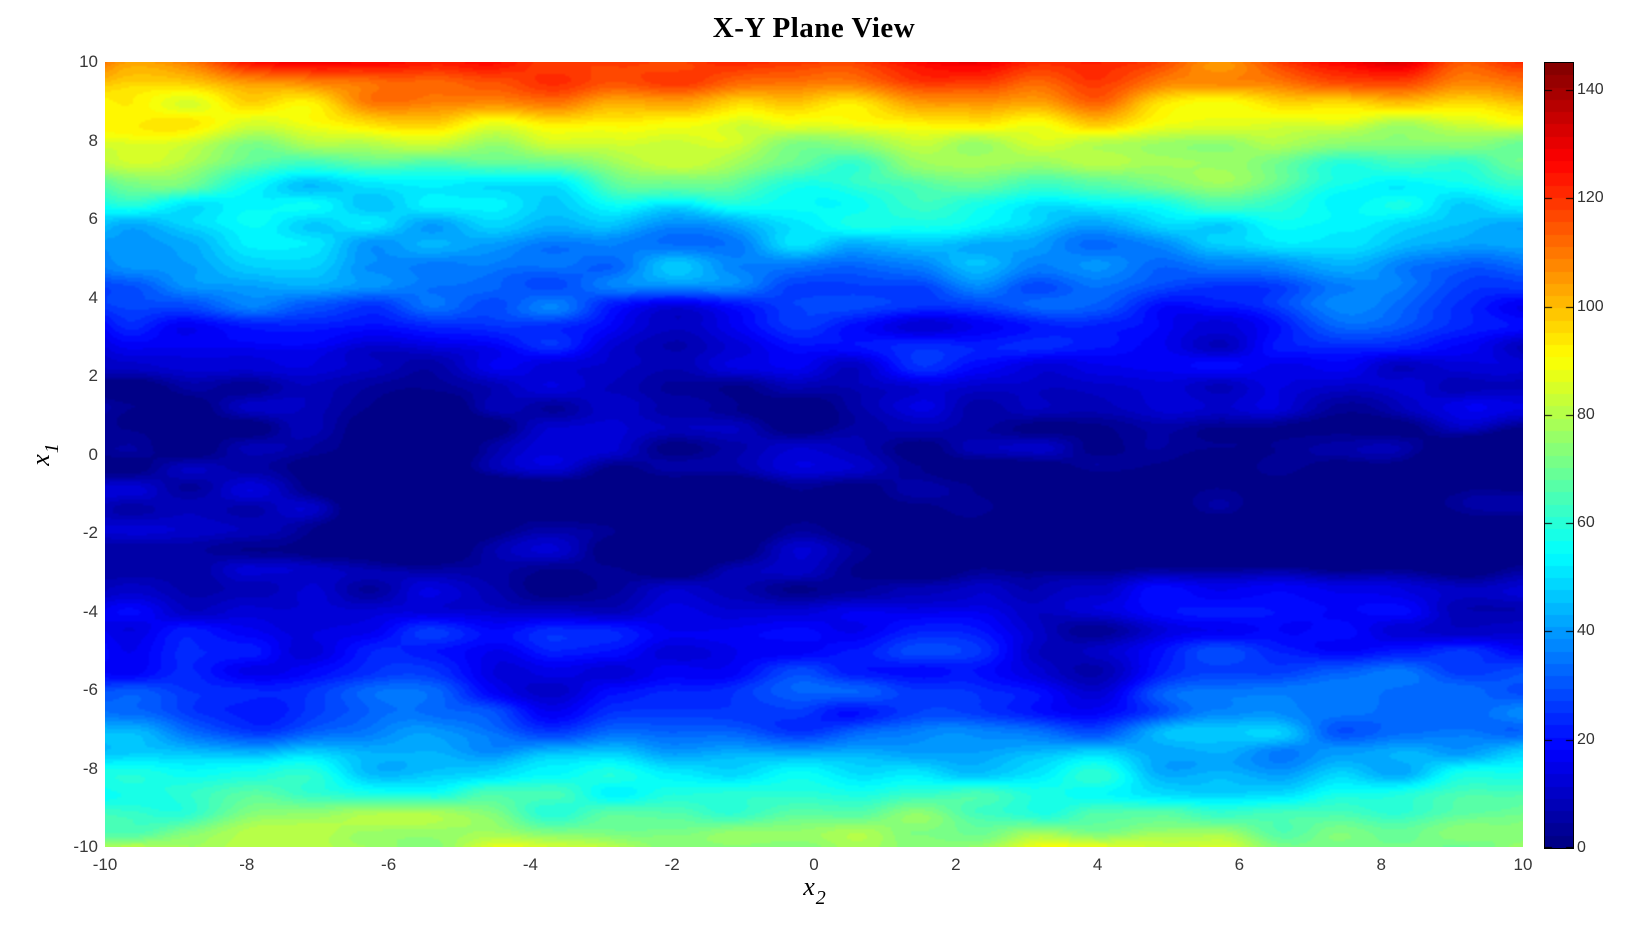  I want to click on x-tick-label: -8, so click(247, 864).